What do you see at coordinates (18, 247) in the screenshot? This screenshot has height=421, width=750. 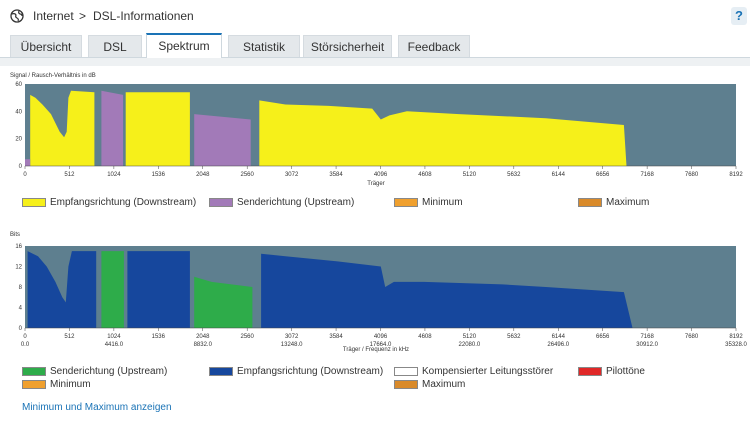 I see `y-tick-label: 16` at bounding box center [18, 247].